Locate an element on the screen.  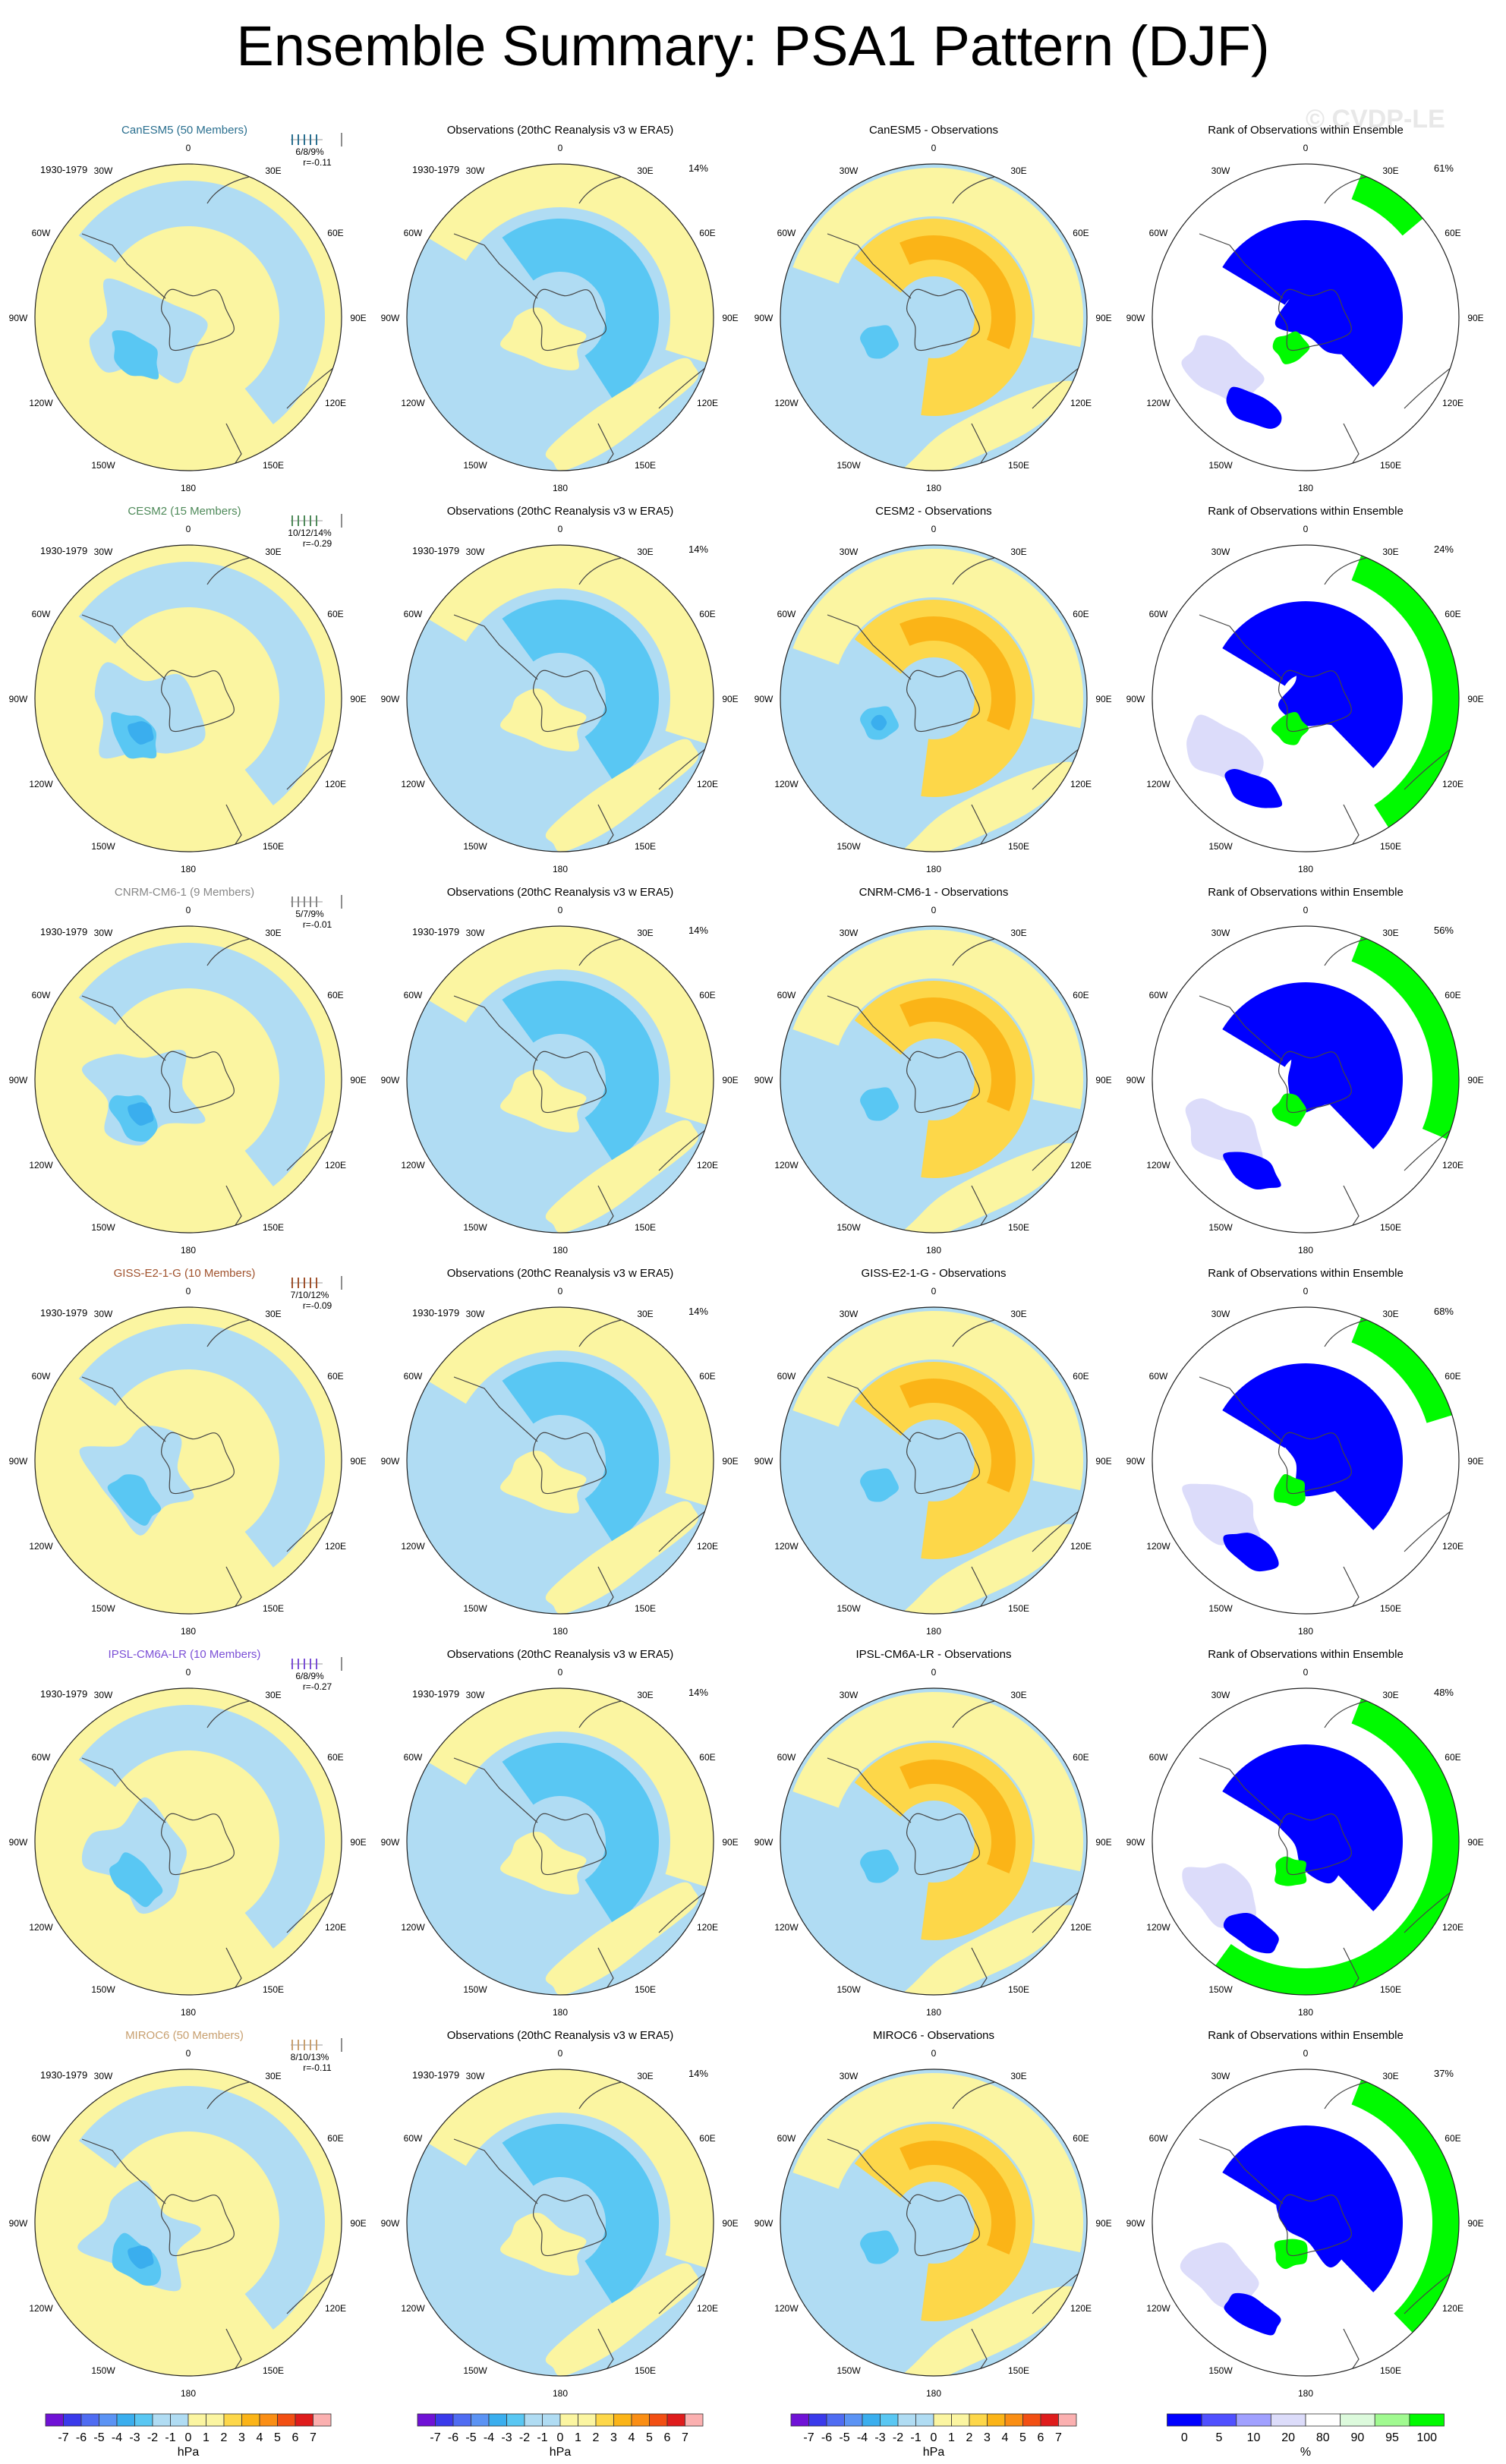
obs-variance-pct: 14% is located at coordinates (698, 1311).